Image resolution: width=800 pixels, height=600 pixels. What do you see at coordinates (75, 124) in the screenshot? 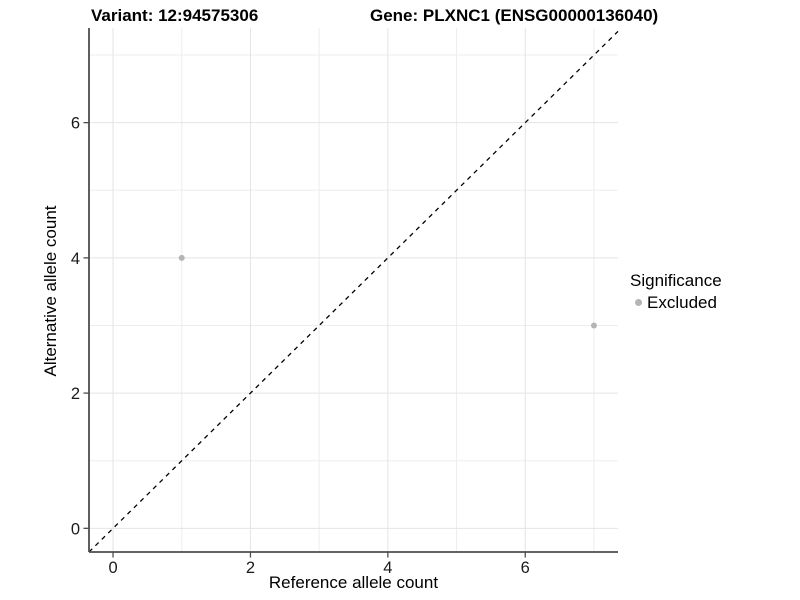
I see `y-tick-label: 6` at bounding box center [75, 124].